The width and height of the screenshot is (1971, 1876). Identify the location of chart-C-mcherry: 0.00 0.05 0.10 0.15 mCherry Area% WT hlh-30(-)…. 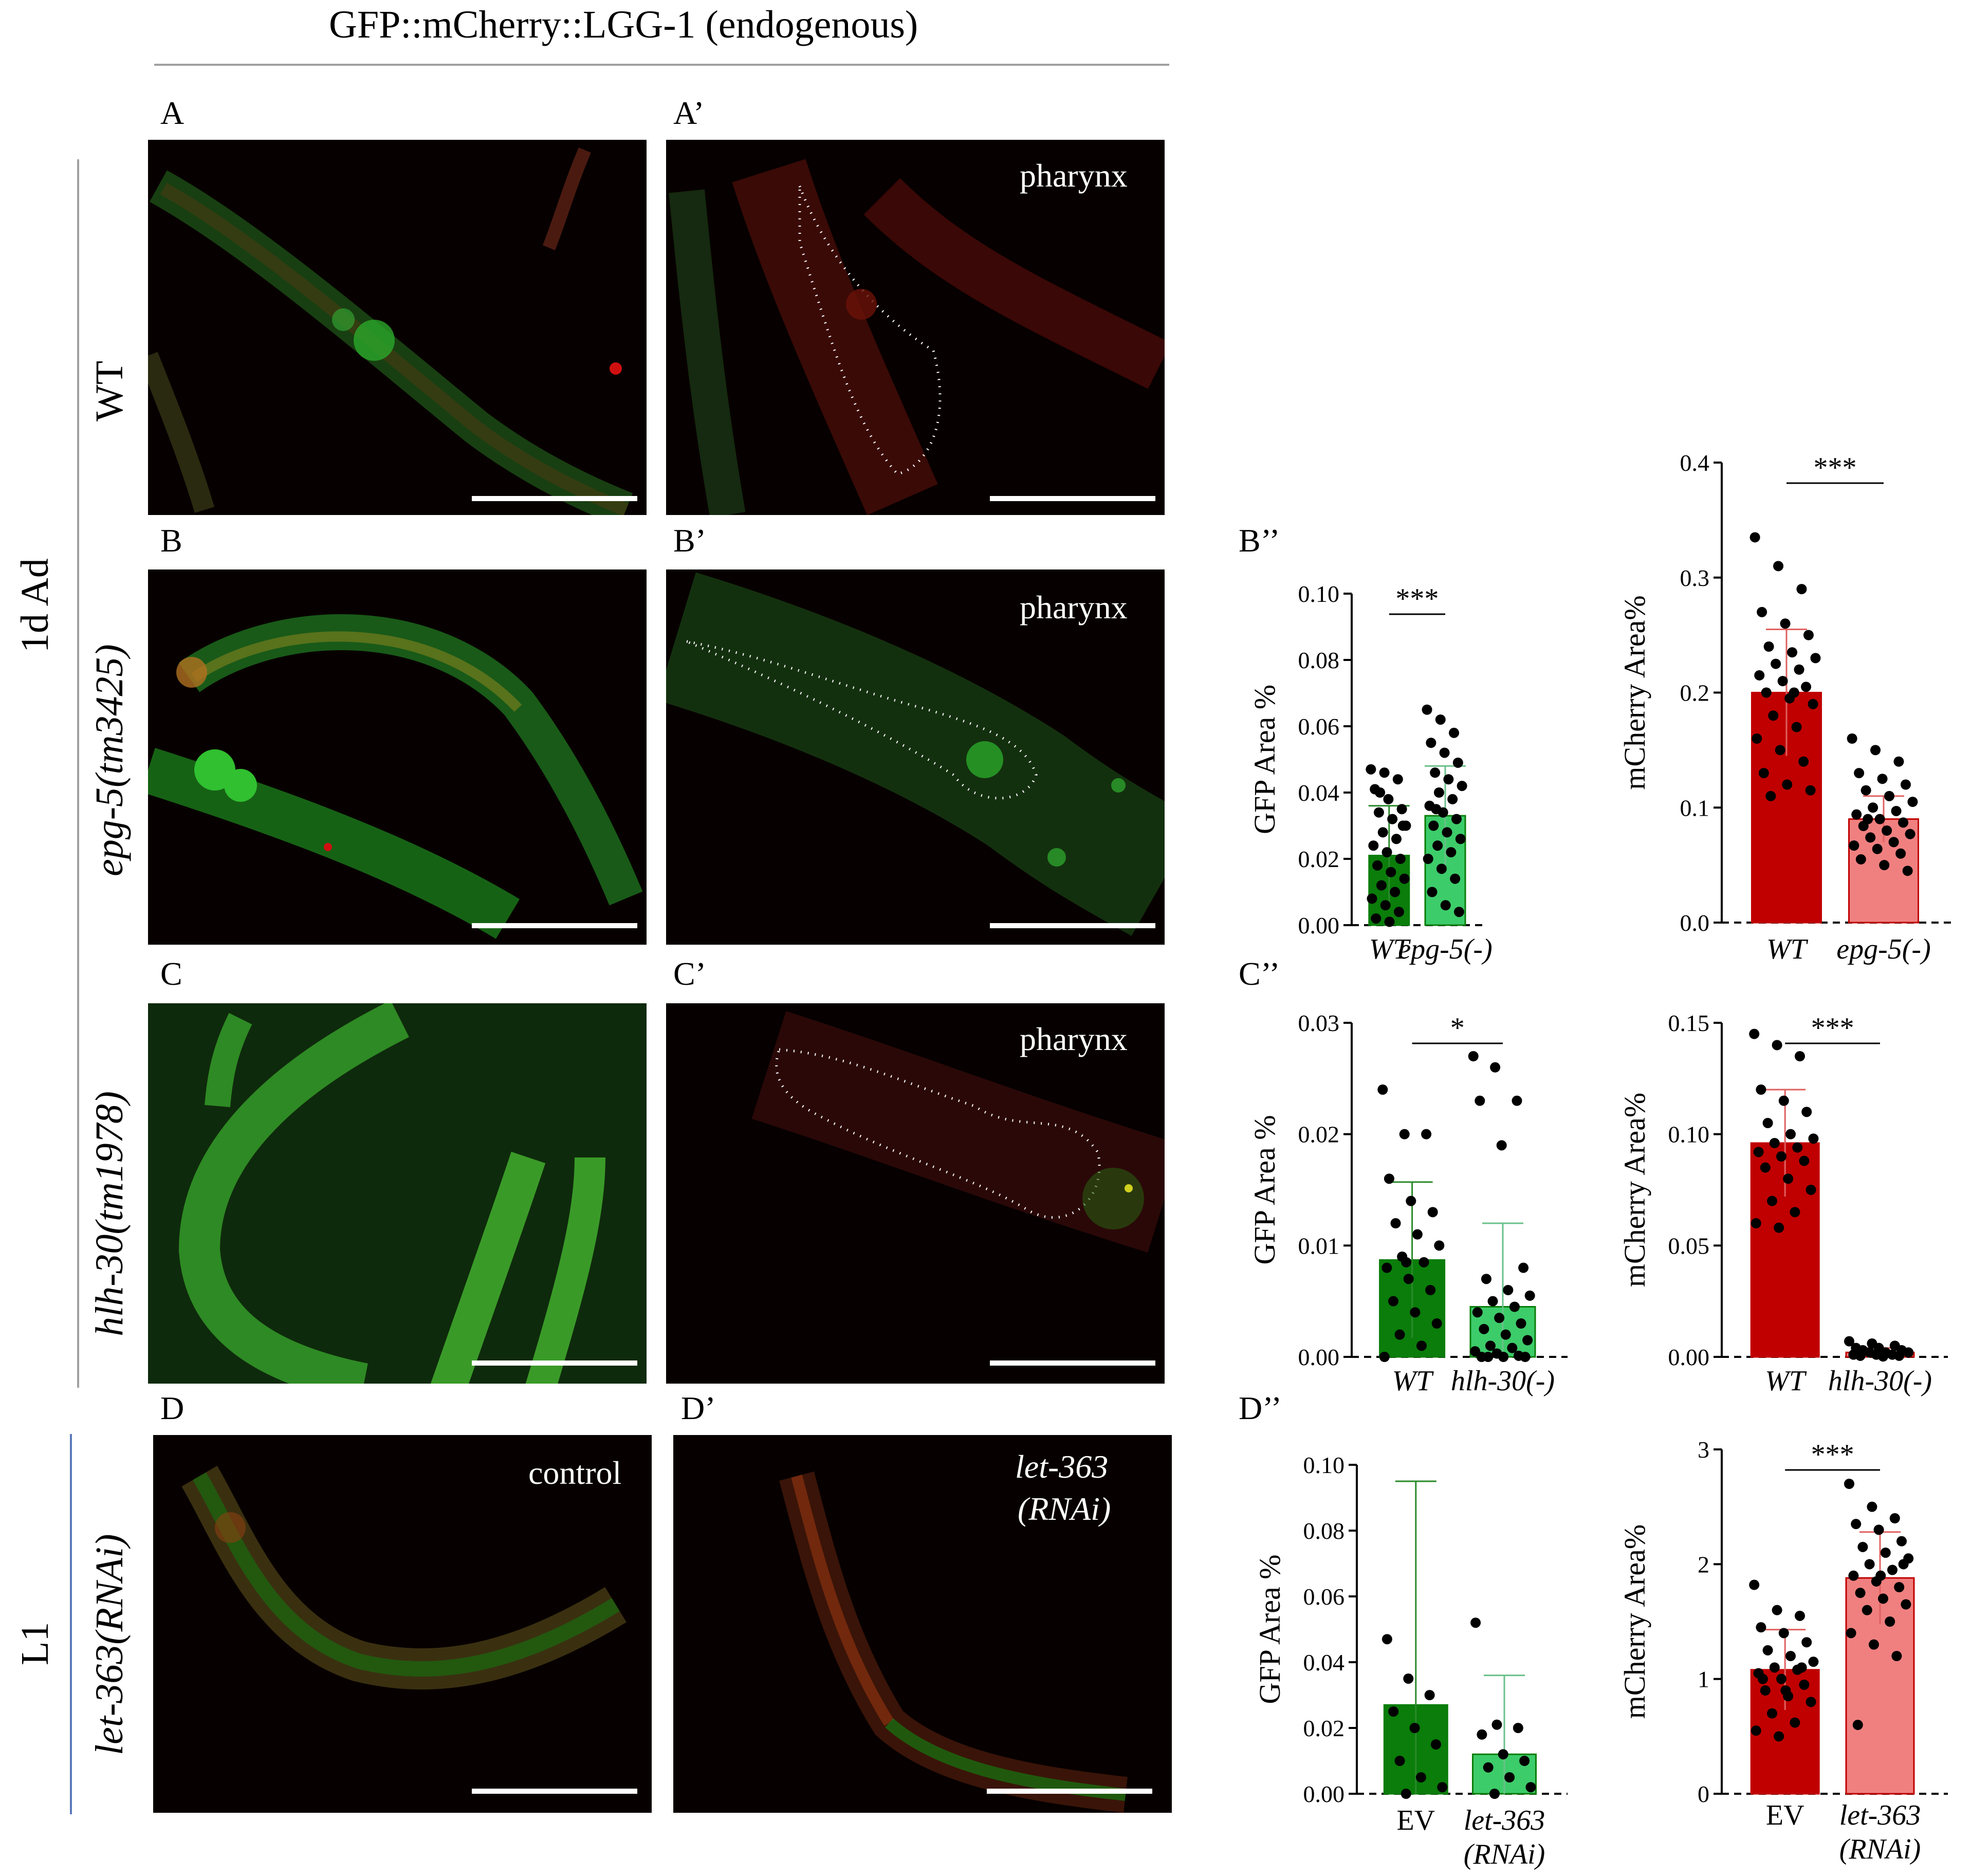
(1788, 1202).